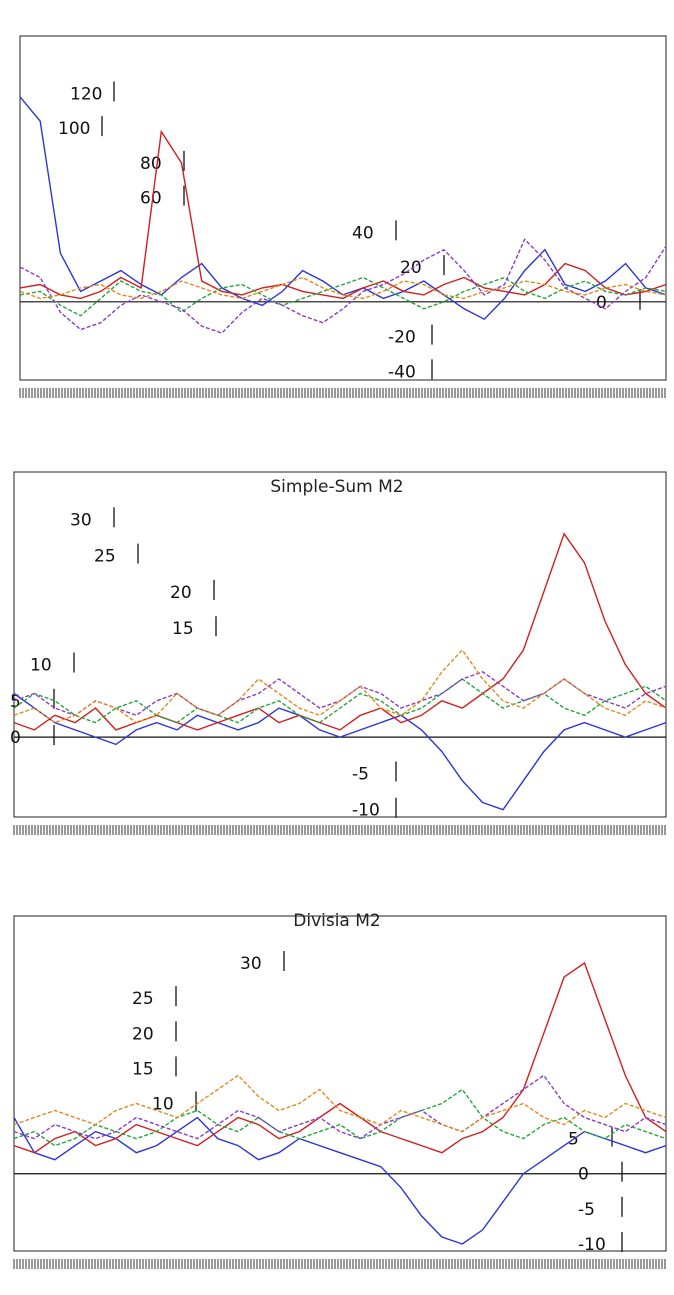 This screenshot has height=1295, width=674. What do you see at coordinates (151, 199) in the screenshot?
I see `y-tick-label: 60` at bounding box center [151, 199].